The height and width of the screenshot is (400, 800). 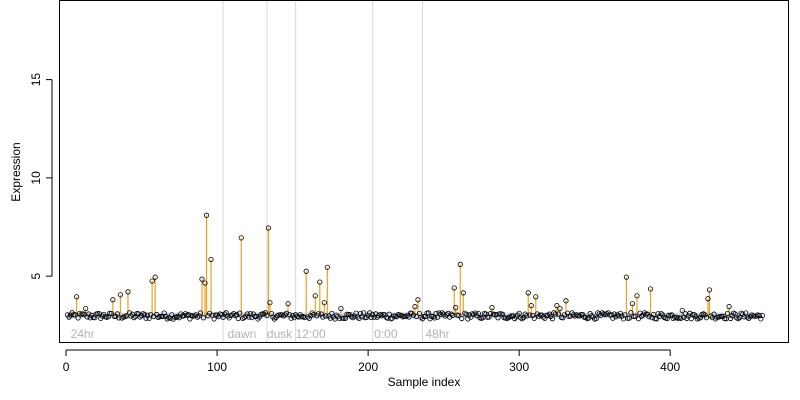 What do you see at coordinates (66, 367) in the screenshot?
I see `x-tick-label: 0` at bounding box center [66, 367].